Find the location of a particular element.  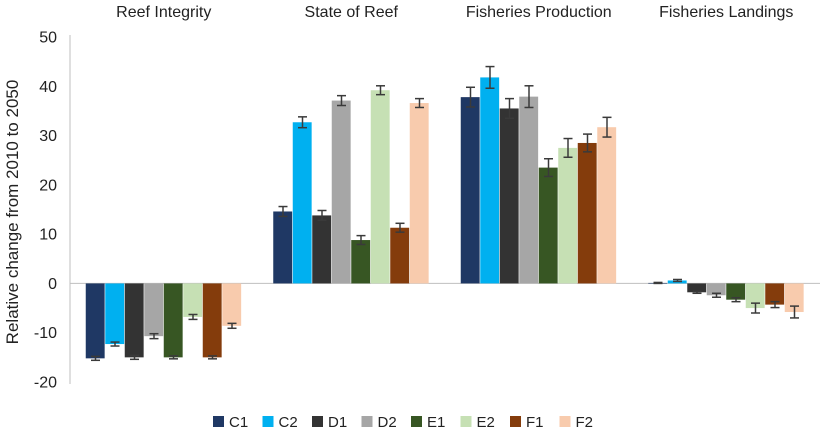

y-tick-label: 50 is located at coordinates (48, 38).